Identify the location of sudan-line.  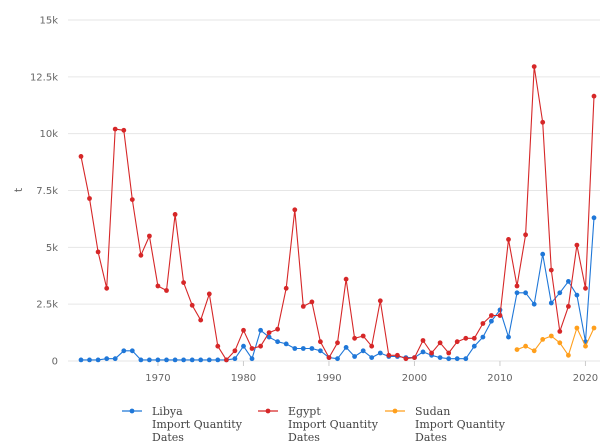
(555, 341).